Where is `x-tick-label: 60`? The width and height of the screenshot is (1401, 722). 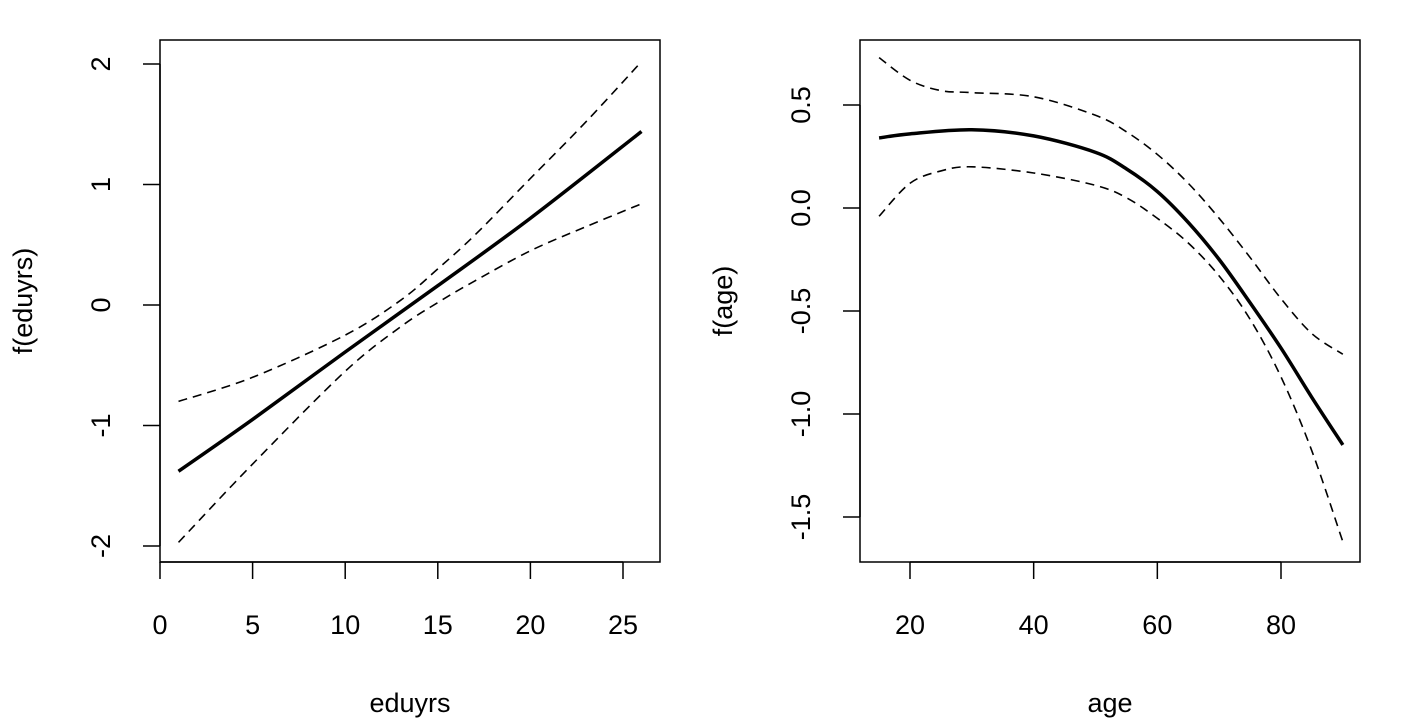 x-tick-label: 60 is located at coordinates (1157, 625).